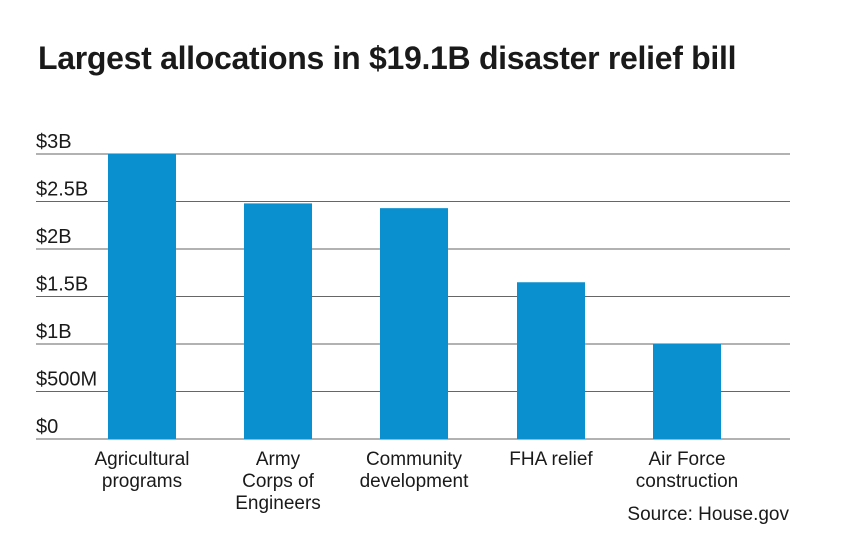 This screenshot has height=550, width=844. Describe the element at coordinates (66, 380) in the screenshot. I see `y-tick-label: $500M` at that location.